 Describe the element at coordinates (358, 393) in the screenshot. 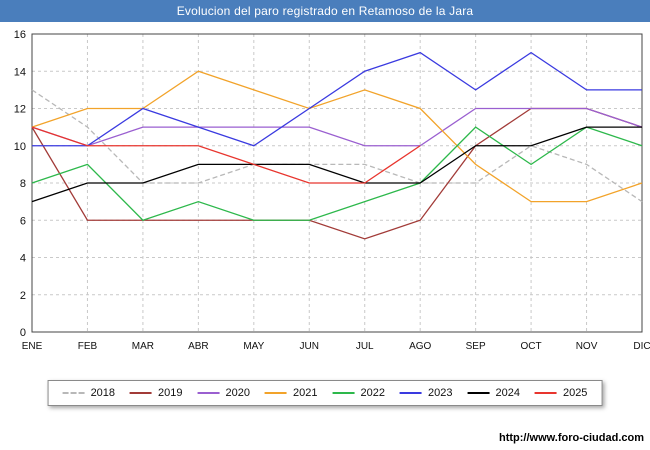

I see `legend-item-2022: 2022` at that location.